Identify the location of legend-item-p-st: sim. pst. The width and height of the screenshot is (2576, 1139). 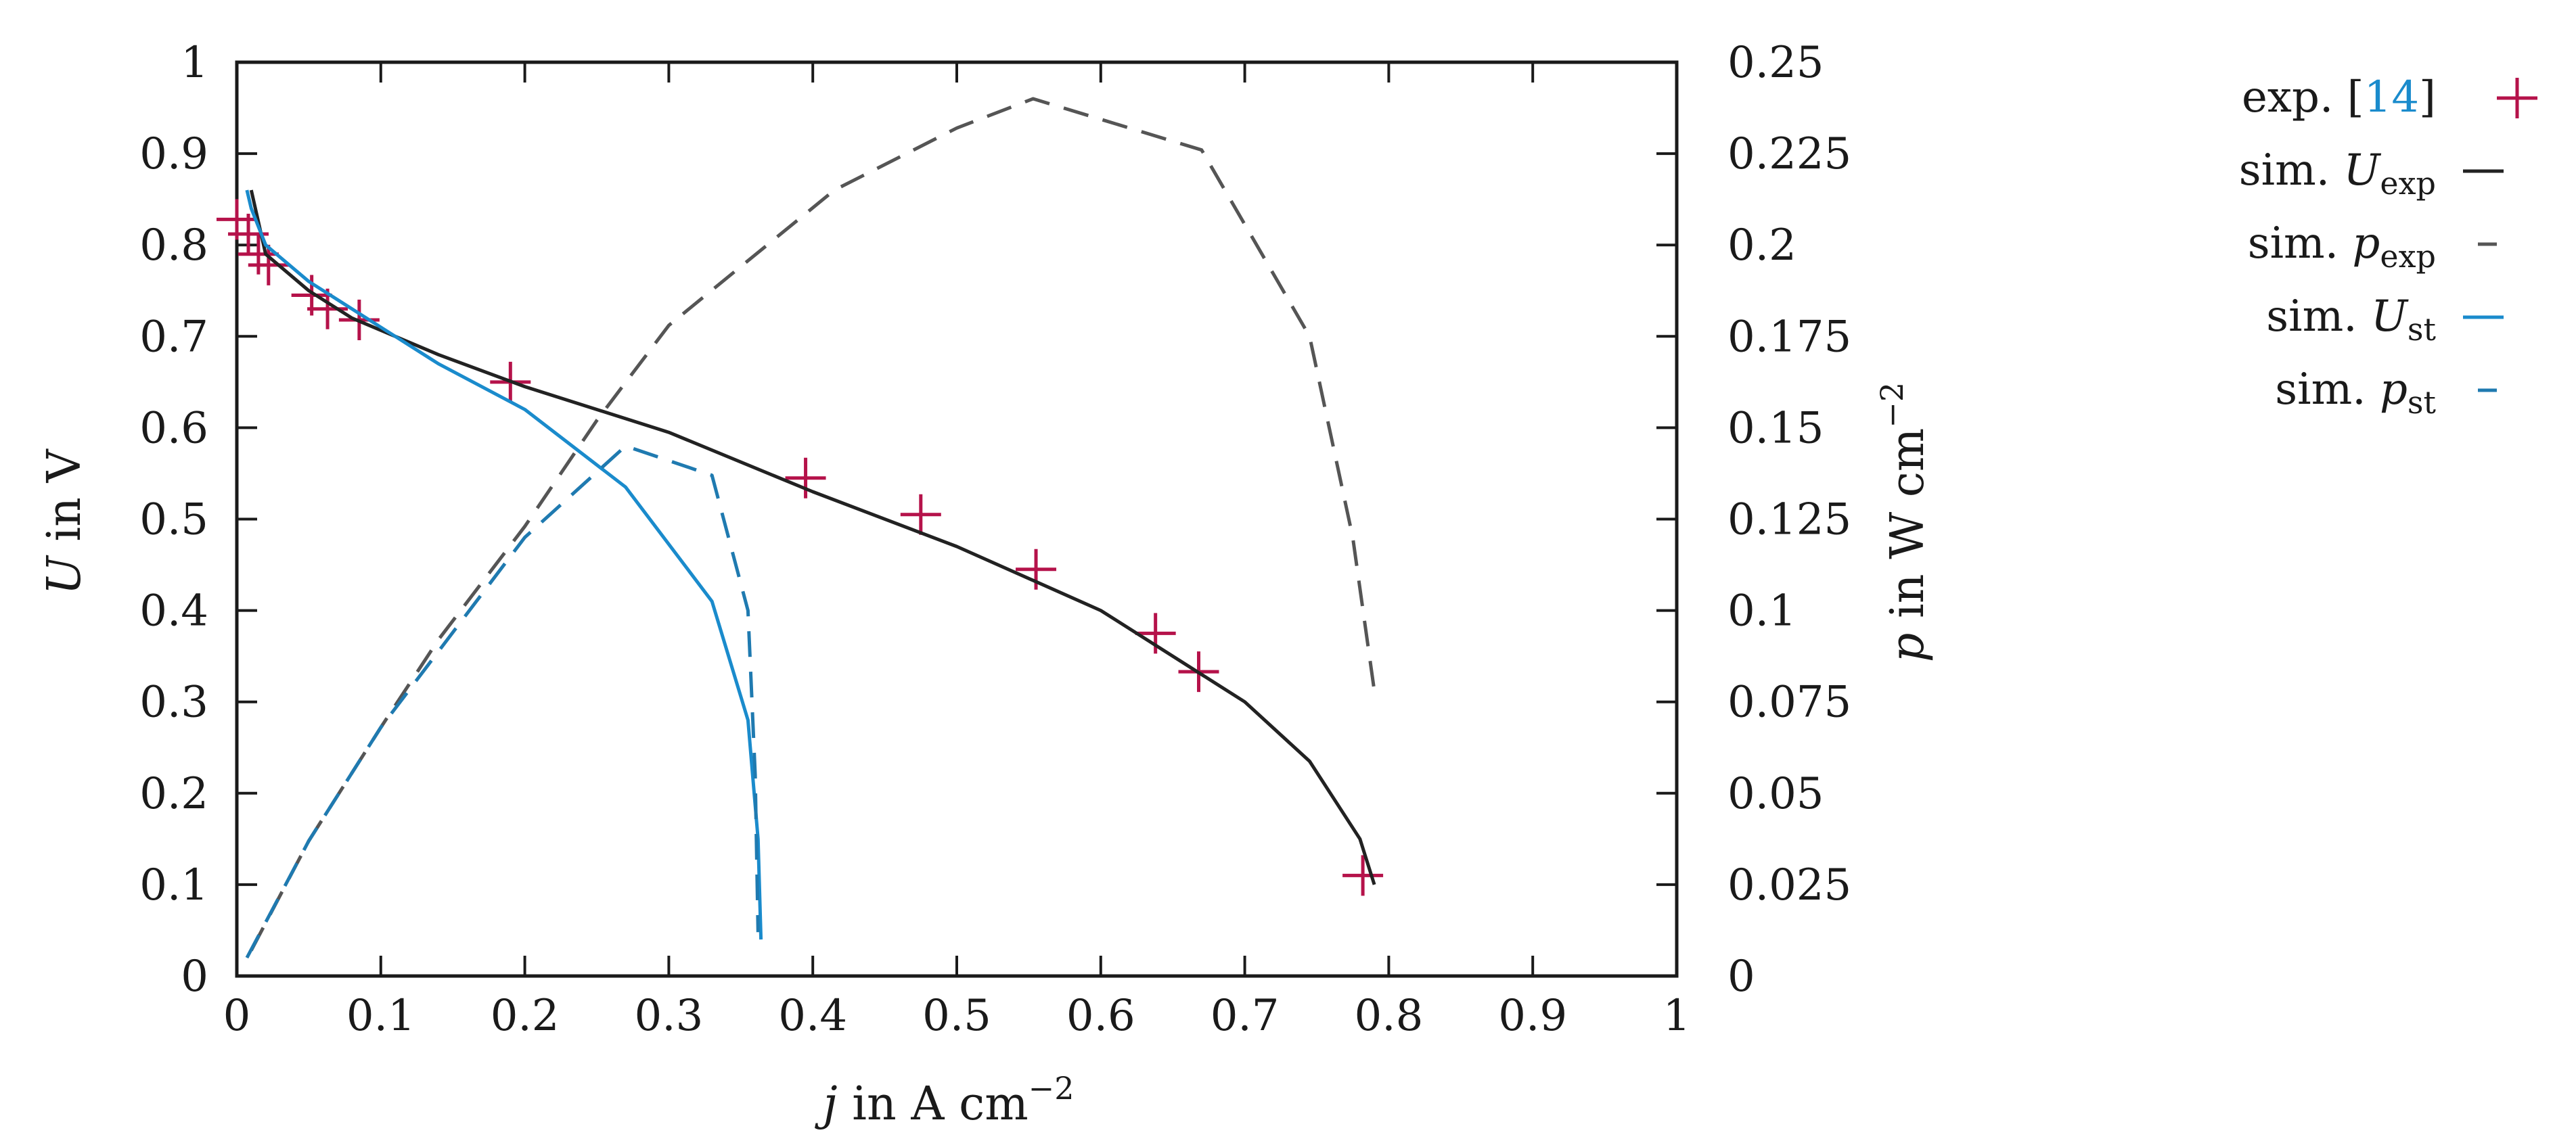
(2386, 393).